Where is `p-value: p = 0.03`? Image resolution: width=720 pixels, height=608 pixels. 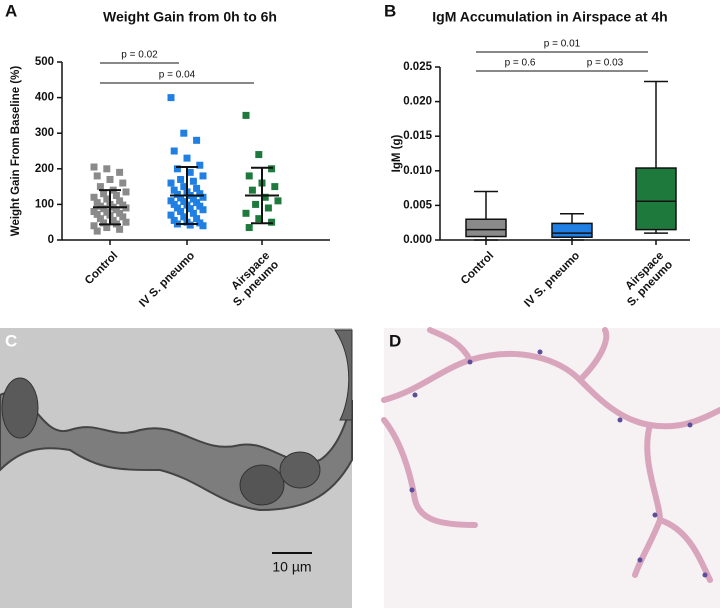
p-value: p = 0.03 is located at coordinates (605, 63).